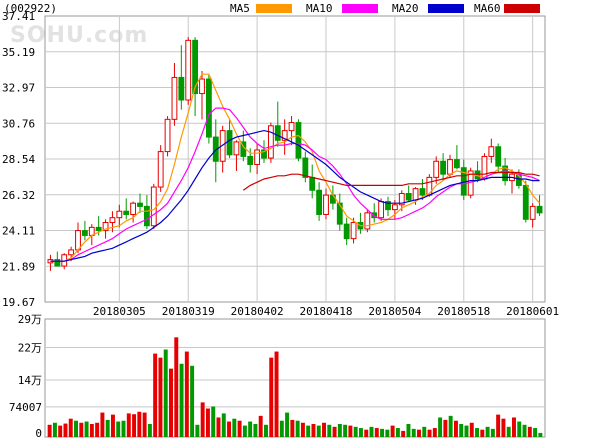 The width and height of the screenshot is (600, 440). I want to click on price-tick-label: 28.54, so click(18, 159).